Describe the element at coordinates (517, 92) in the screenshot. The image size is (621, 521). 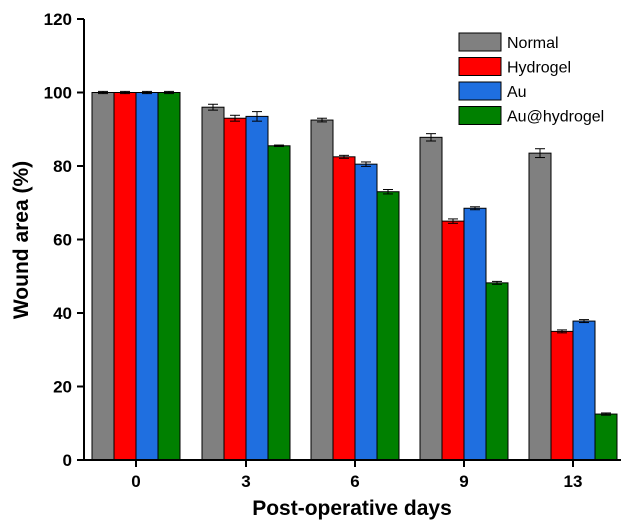
I see `legend-label: Au` at that location.